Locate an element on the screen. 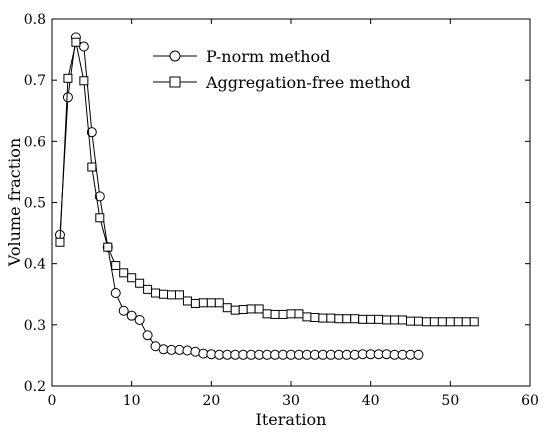 The image size is (550, 437). y-axis-title: Volume fraction is located at coordinates (14, 202).